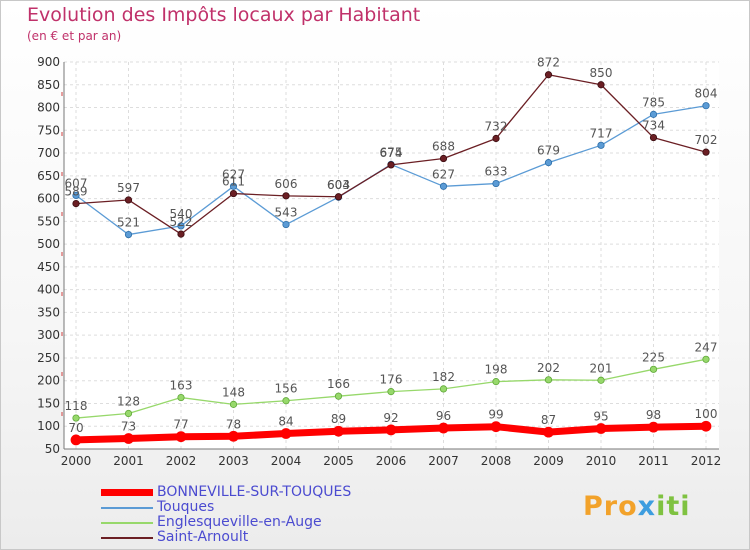 Image resolution: width=750 pixels, height=550 pixels. Describe the element at coordinates (48, 62) in the screenshot. I see `y-tick-label: 900` at that location.